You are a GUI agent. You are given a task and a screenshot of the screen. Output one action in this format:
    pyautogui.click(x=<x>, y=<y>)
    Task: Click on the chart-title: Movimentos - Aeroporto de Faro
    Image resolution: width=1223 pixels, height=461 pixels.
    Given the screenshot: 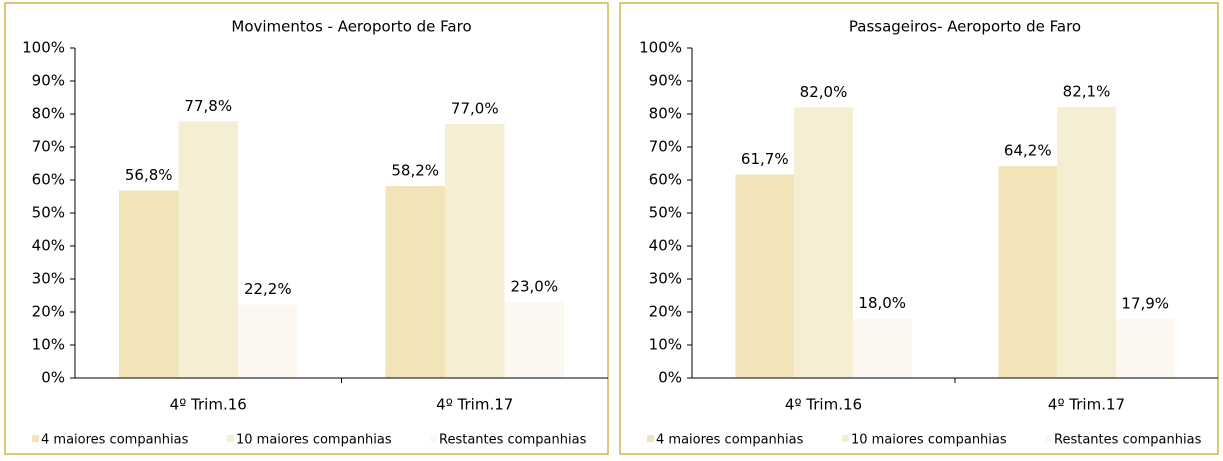 What is the action you would take?
    pyautogui.click(x=351, y=27)
    